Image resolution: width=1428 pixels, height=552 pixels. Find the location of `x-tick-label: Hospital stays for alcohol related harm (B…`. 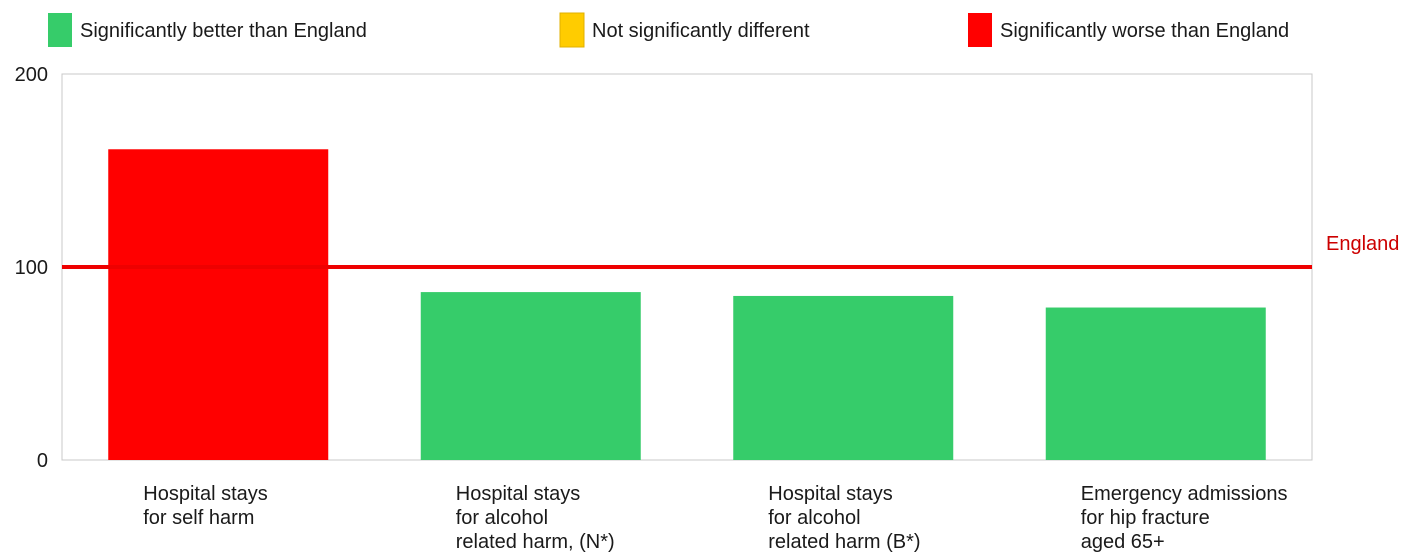

x-tick-label: Hospital stays for alcohol related harm (B… is located at coordinates (844, 517).